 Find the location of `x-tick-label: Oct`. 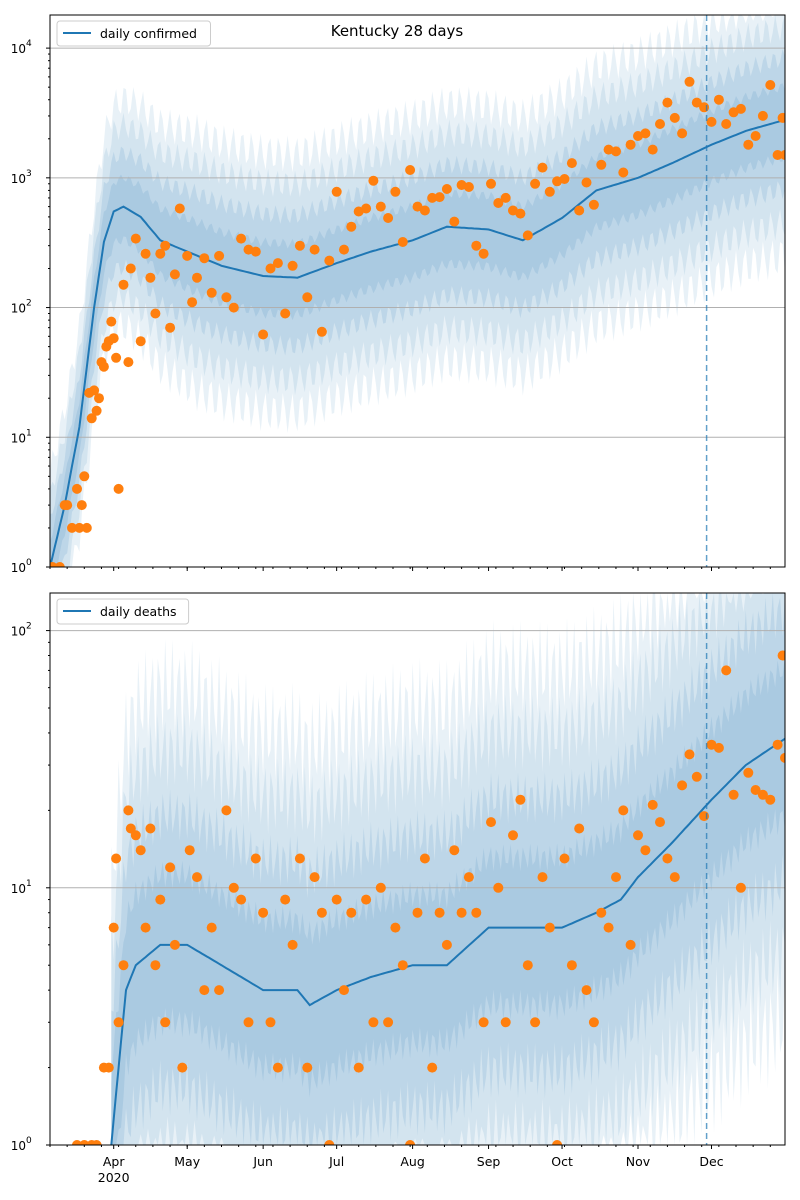

x-tick-label: Oct is located at coordinates (562, 1161).